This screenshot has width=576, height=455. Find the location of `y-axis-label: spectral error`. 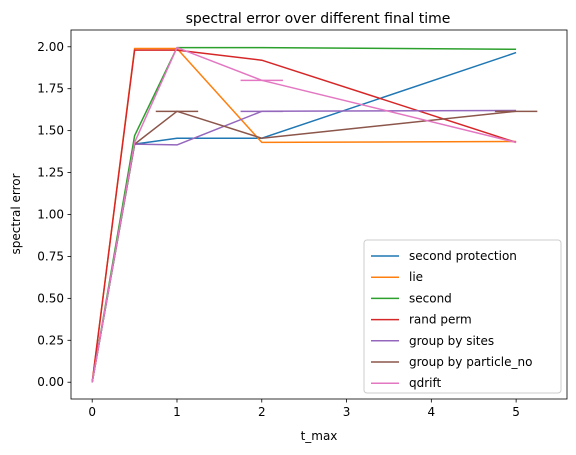

y-axis-label: spectral error is located at coordinates (16, 213).